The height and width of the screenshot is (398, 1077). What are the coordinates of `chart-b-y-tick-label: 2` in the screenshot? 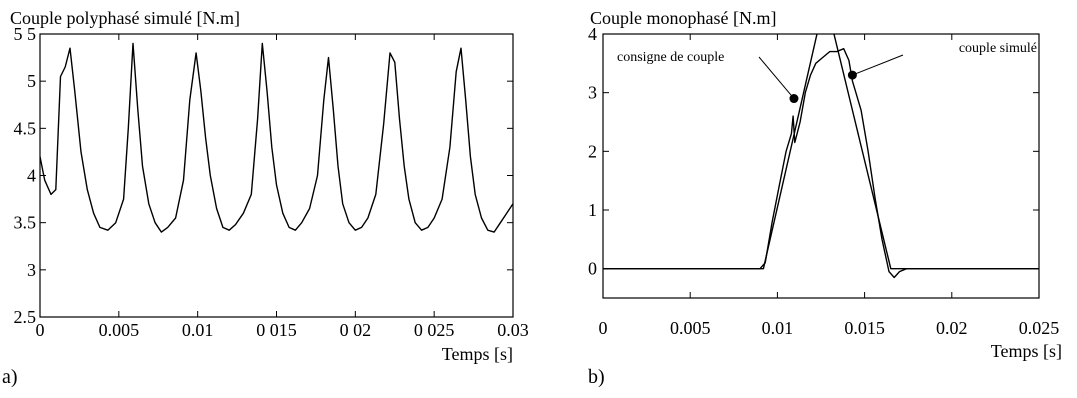 It's located at (592, 151).